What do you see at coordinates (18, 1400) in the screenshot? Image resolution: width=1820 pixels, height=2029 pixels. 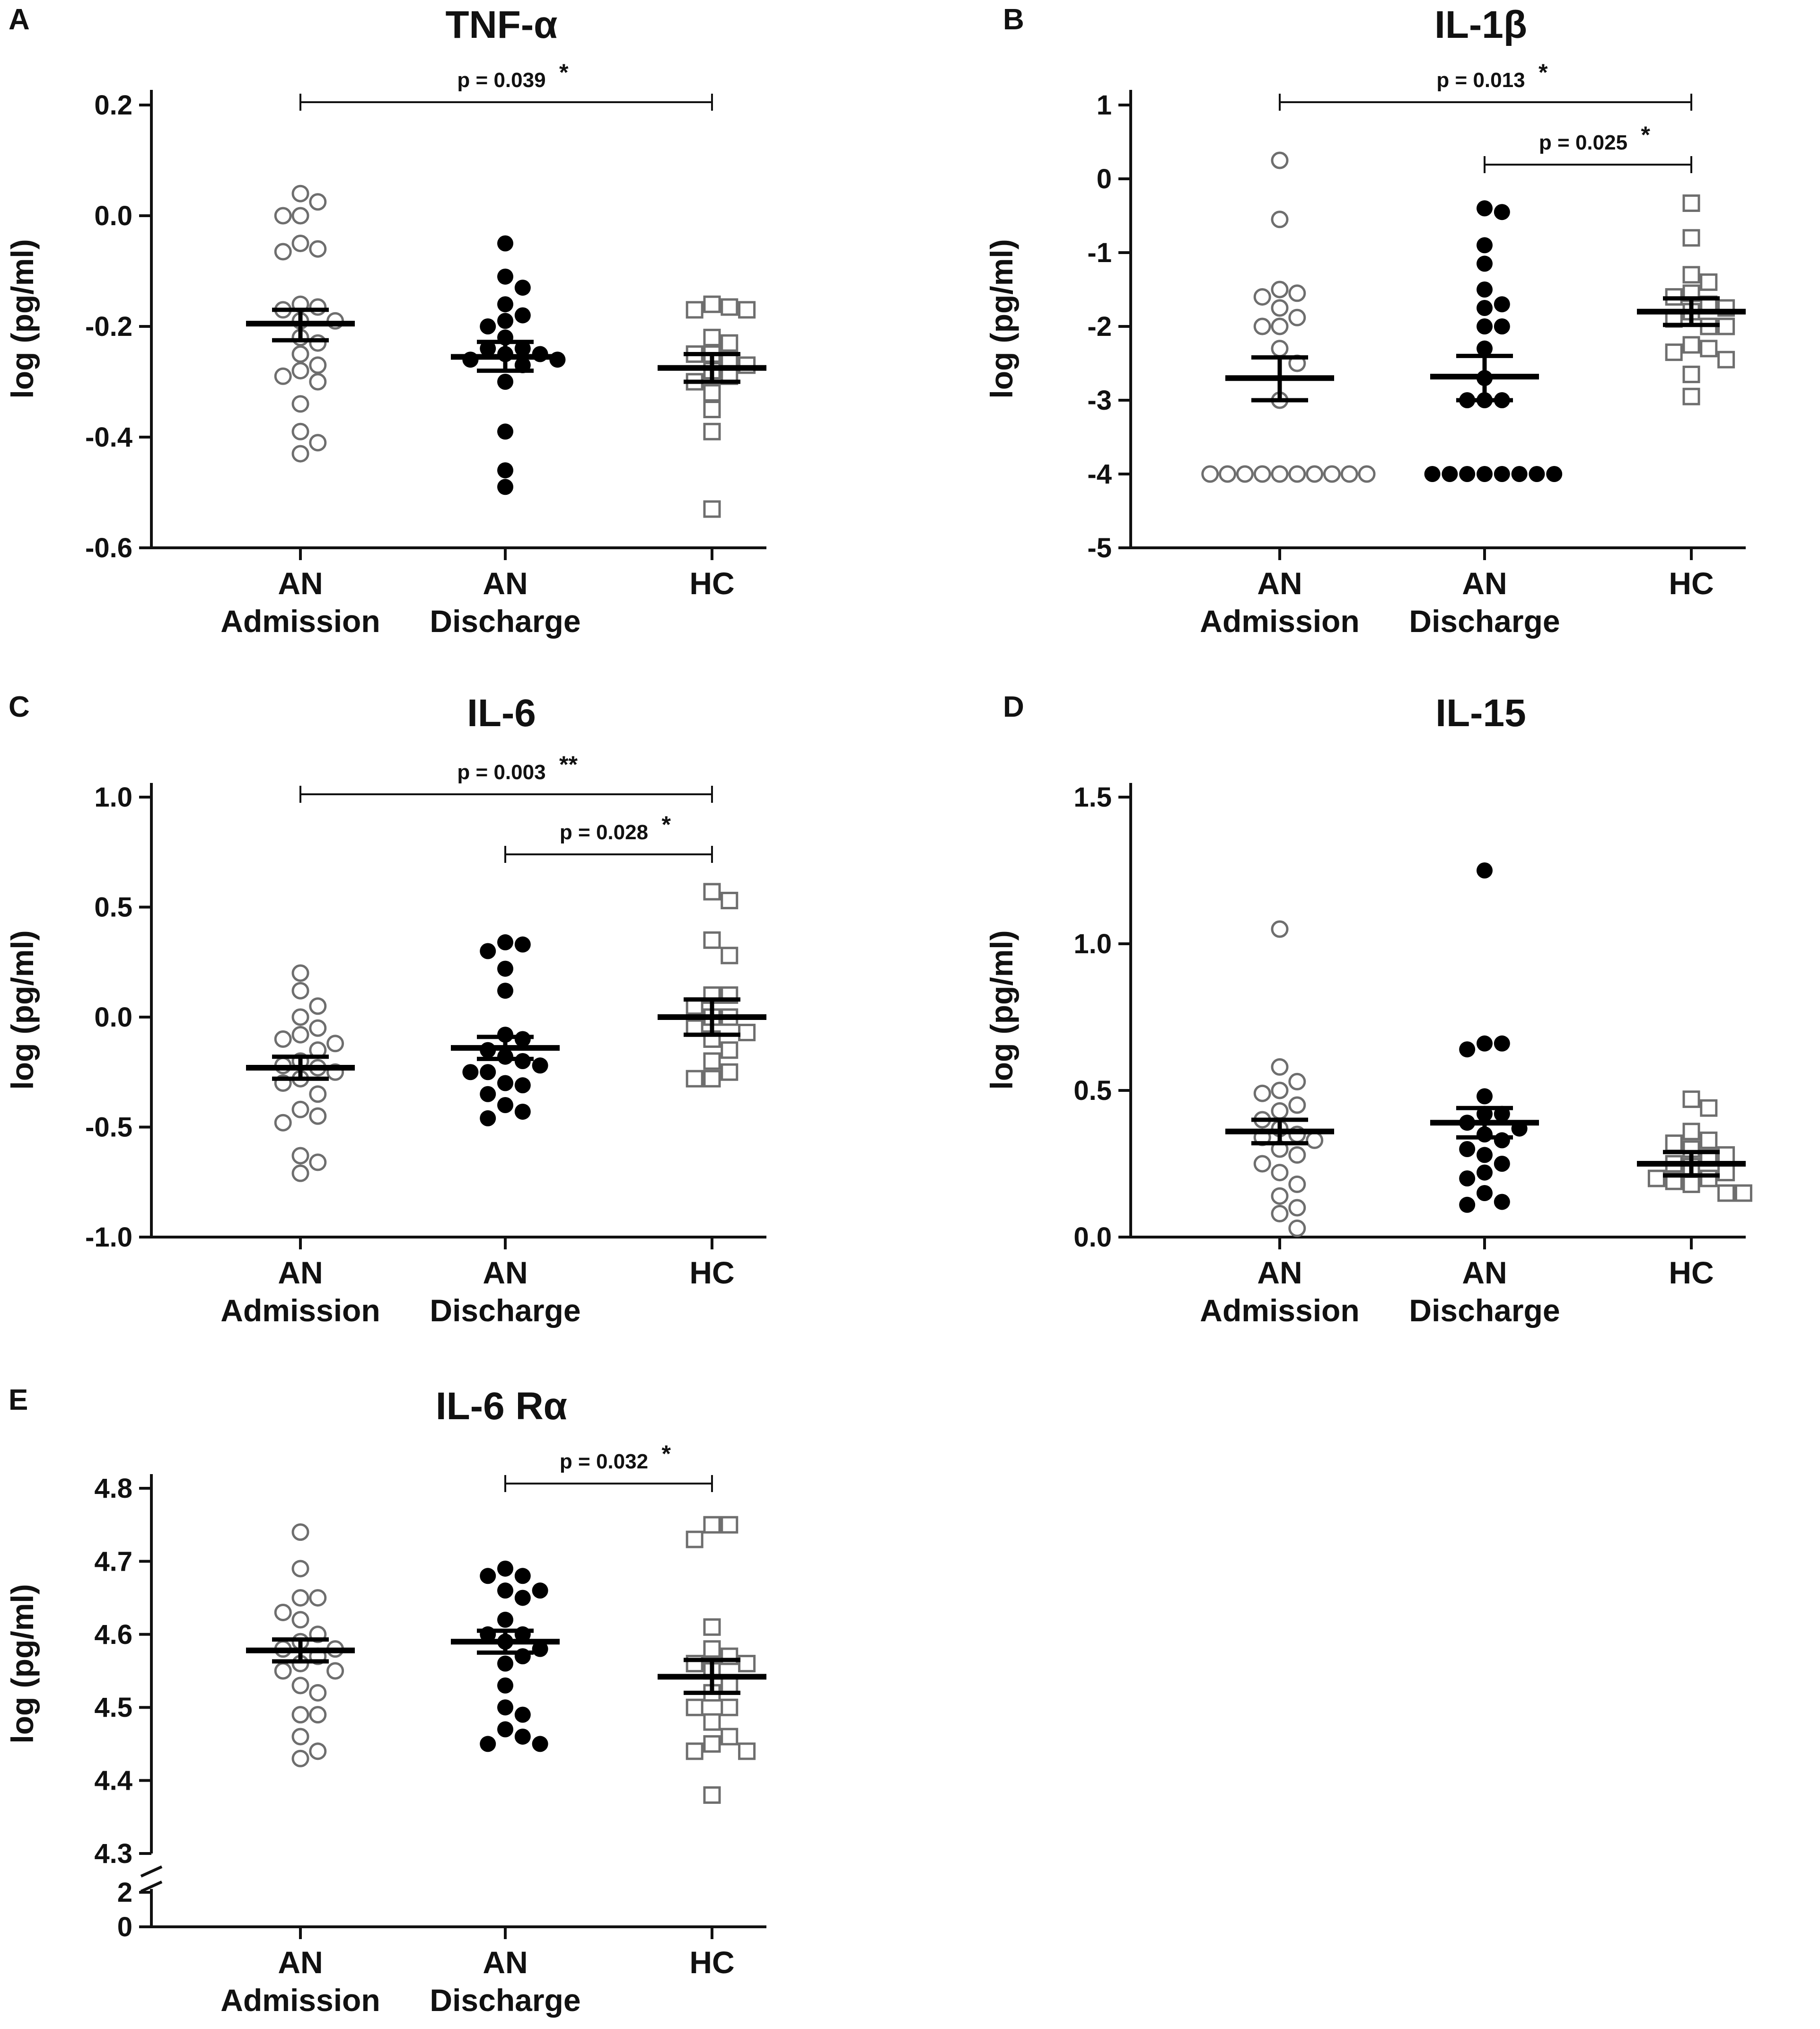 I see `panel-letter: E` at bounding box center [18, 1400].